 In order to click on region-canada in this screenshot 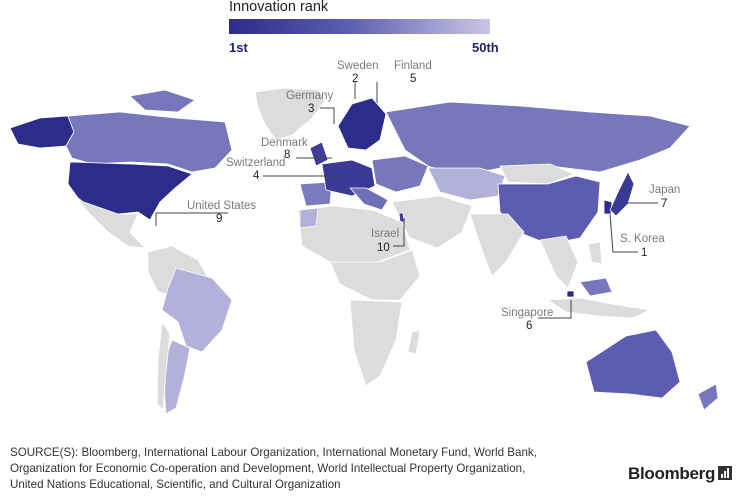, I will do `click(149, 142)`.